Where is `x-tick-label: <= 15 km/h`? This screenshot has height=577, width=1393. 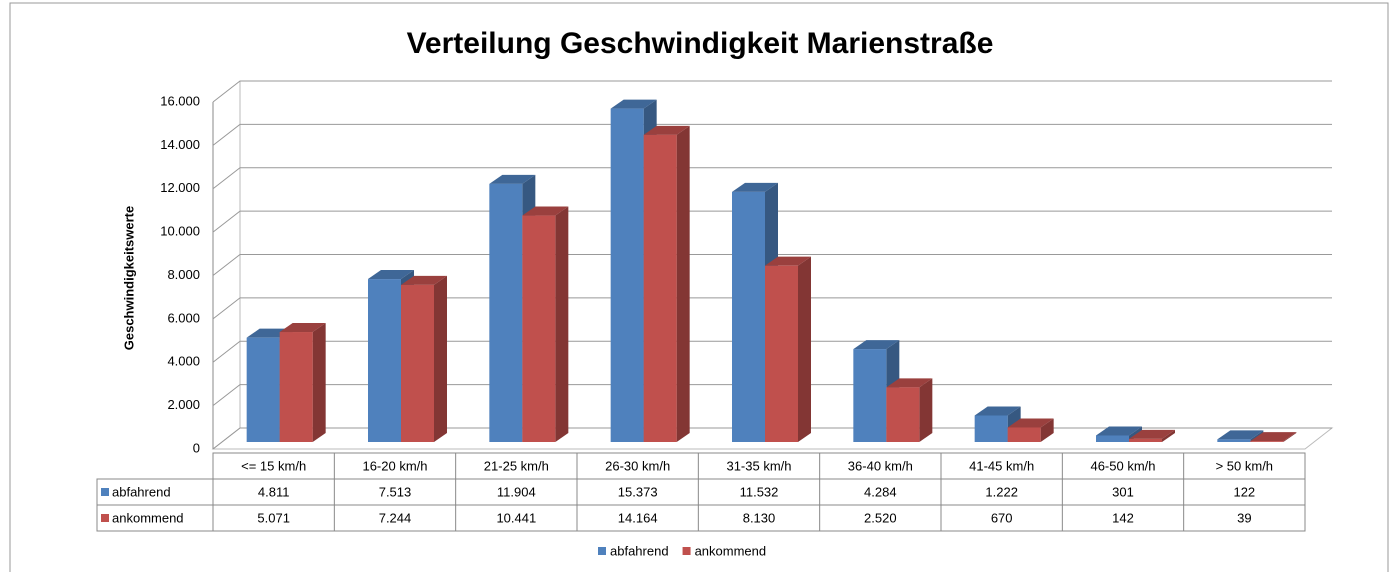 x-tick-label: <= 15 km/h is located at coordinates (273, 465).